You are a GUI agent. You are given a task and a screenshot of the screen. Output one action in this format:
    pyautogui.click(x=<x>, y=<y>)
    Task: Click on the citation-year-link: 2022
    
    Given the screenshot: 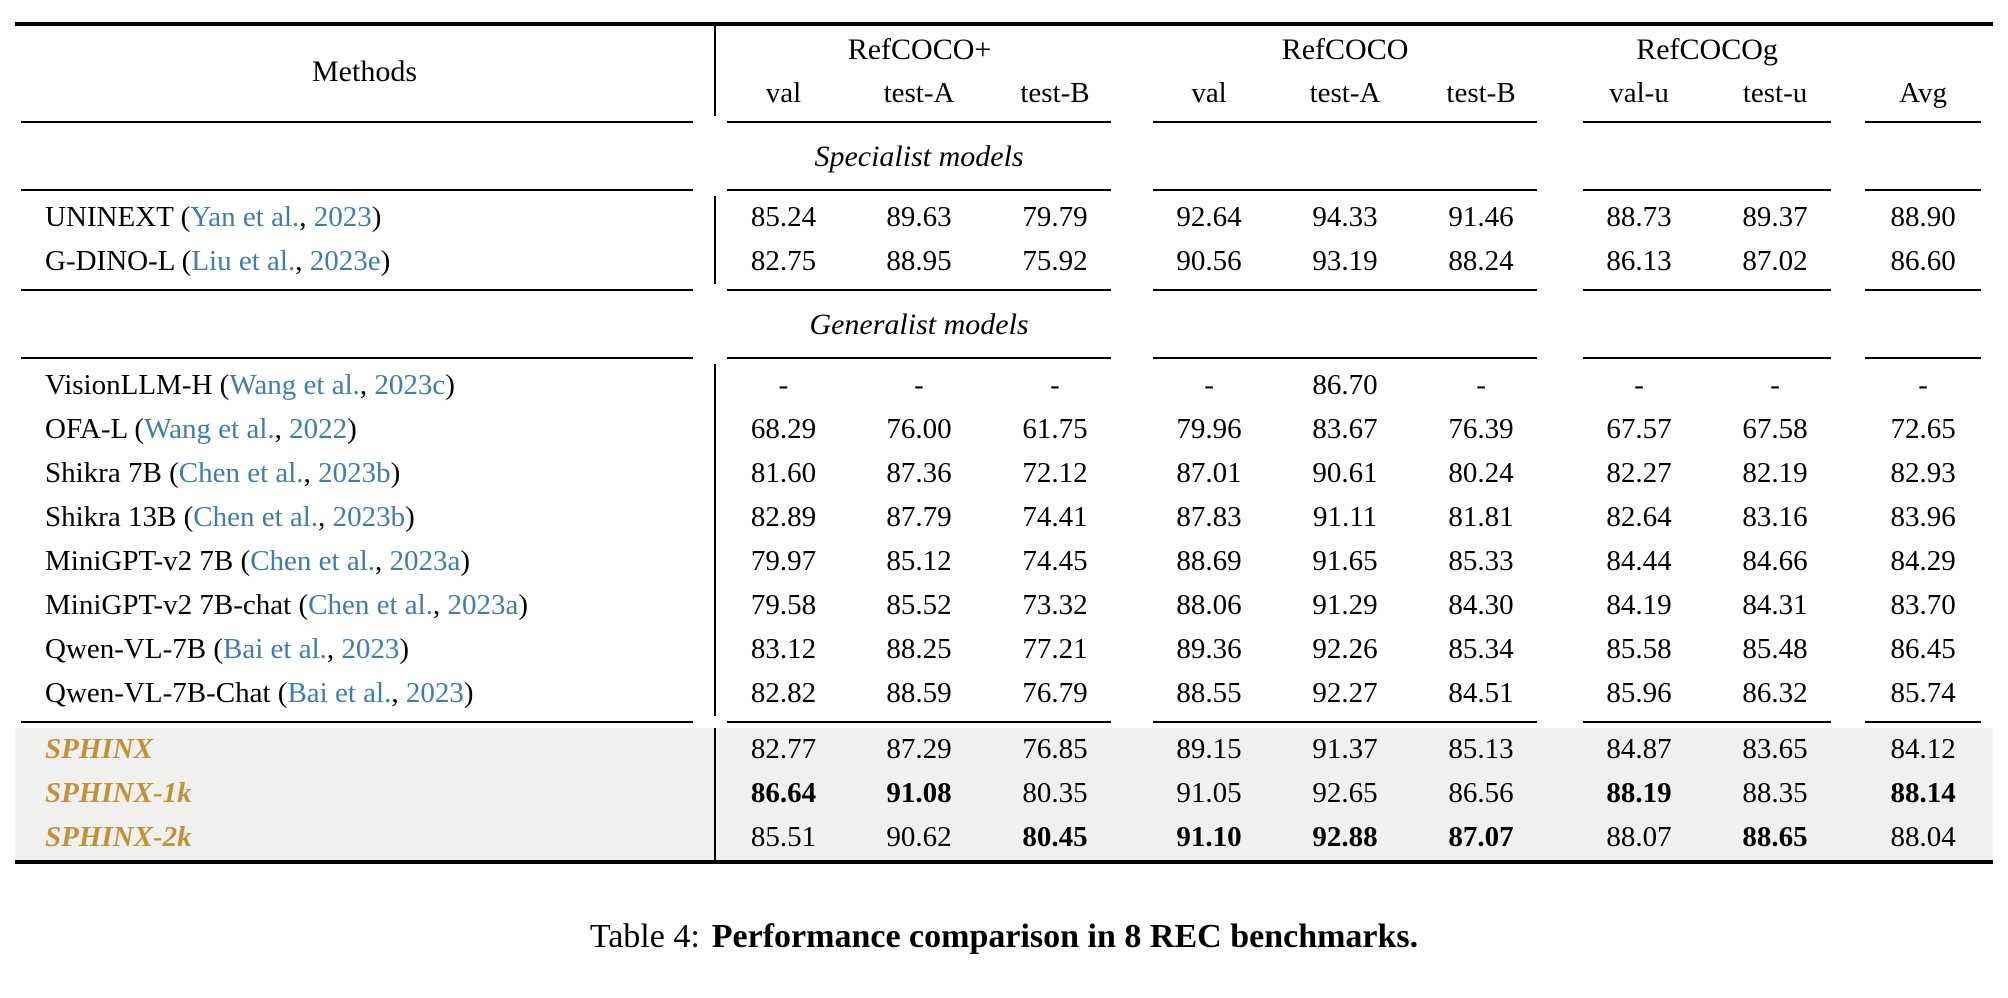 What is the action you would take?
    pyautogui.click(x=318, y=429)
    